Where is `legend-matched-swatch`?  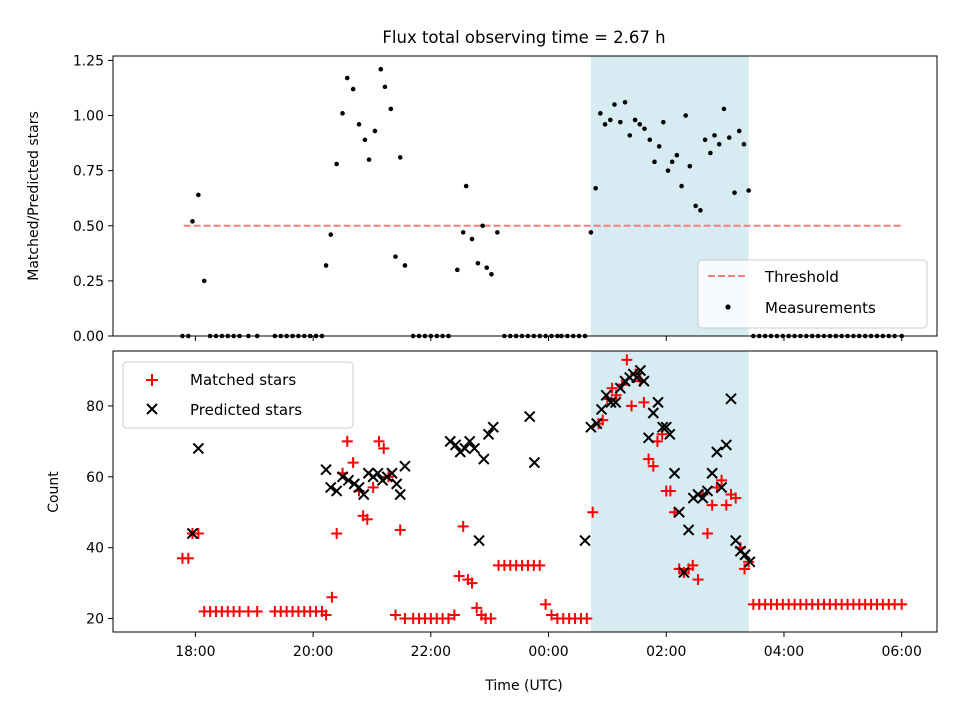 legend-matched-swatch is located at coordinates (152, 380).